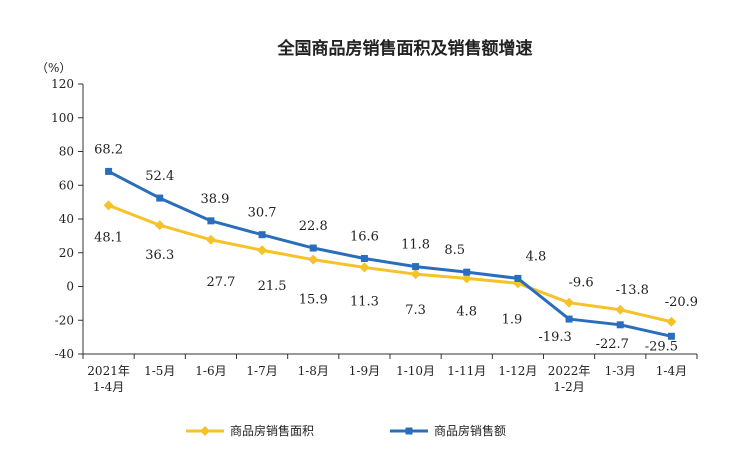  What do you see at coordinates (66, 185) in the screenshot?
I see `y-tick-label: 60` at bounding box center [66, 185].